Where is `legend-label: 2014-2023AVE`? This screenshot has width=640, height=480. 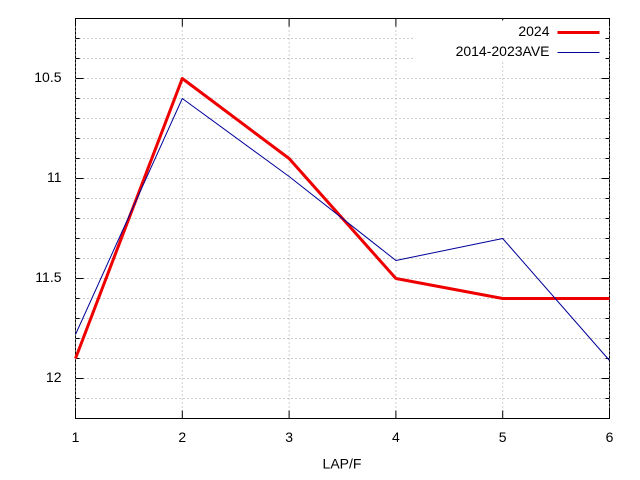 legend-label: 2014-2023AVE is located at coordinates (503, 51).